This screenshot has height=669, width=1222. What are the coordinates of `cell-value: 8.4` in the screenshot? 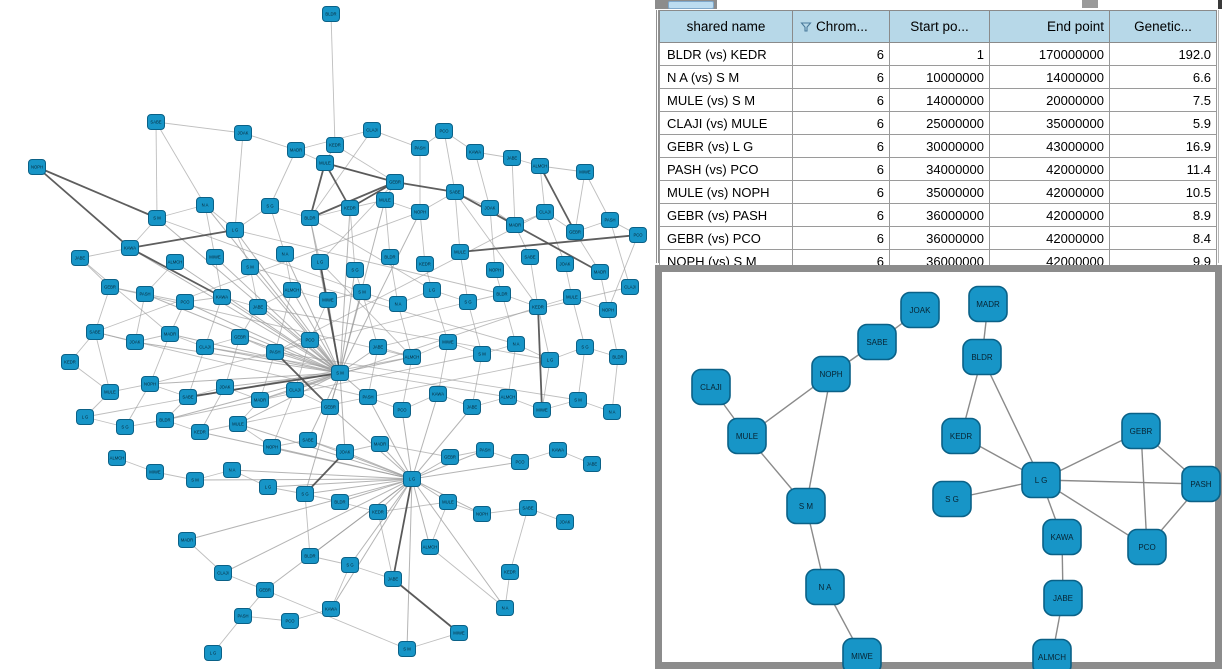 It's located at (1163, 238).